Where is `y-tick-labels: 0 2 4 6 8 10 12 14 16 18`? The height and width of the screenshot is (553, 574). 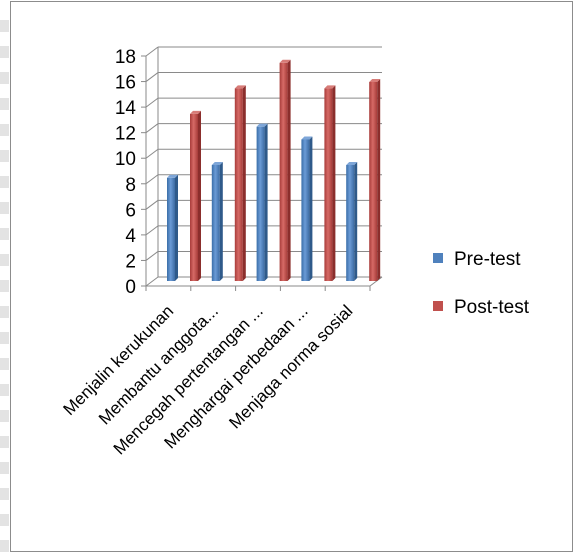 y-tick-labels: 0 2 4 6 8 10 12 14 16 18 is located at coordinates (126, 172).